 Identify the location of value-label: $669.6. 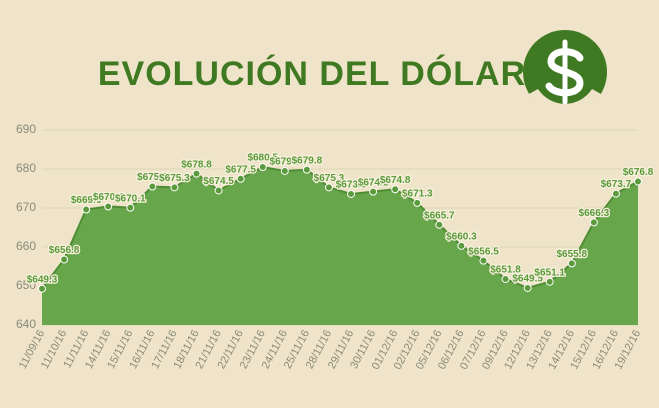
(86, 200).